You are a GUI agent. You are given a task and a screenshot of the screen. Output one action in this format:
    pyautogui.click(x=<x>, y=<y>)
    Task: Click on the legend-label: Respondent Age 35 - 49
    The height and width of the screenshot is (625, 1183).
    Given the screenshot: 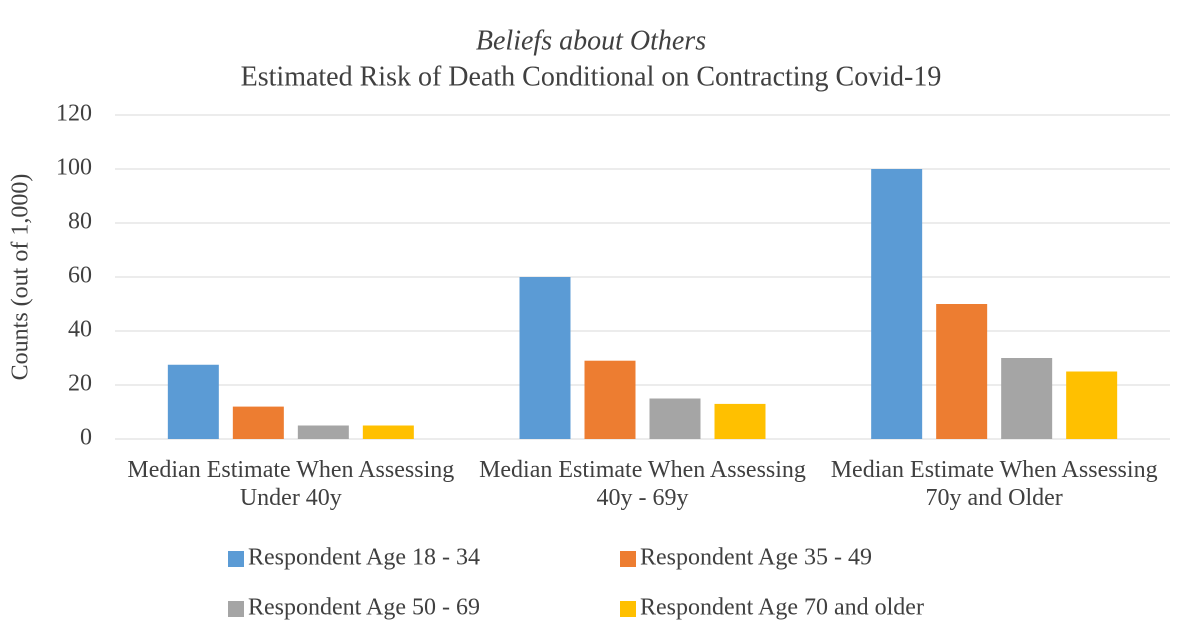 What is the action you would take?
    pyautogui.click(x=756, y=558)
    